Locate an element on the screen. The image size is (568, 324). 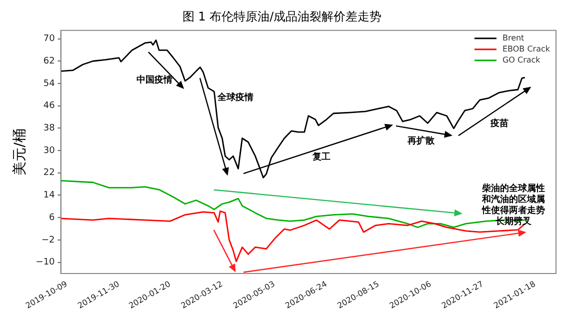
y-tick-label: −2 is located at coordinates (48, 240).